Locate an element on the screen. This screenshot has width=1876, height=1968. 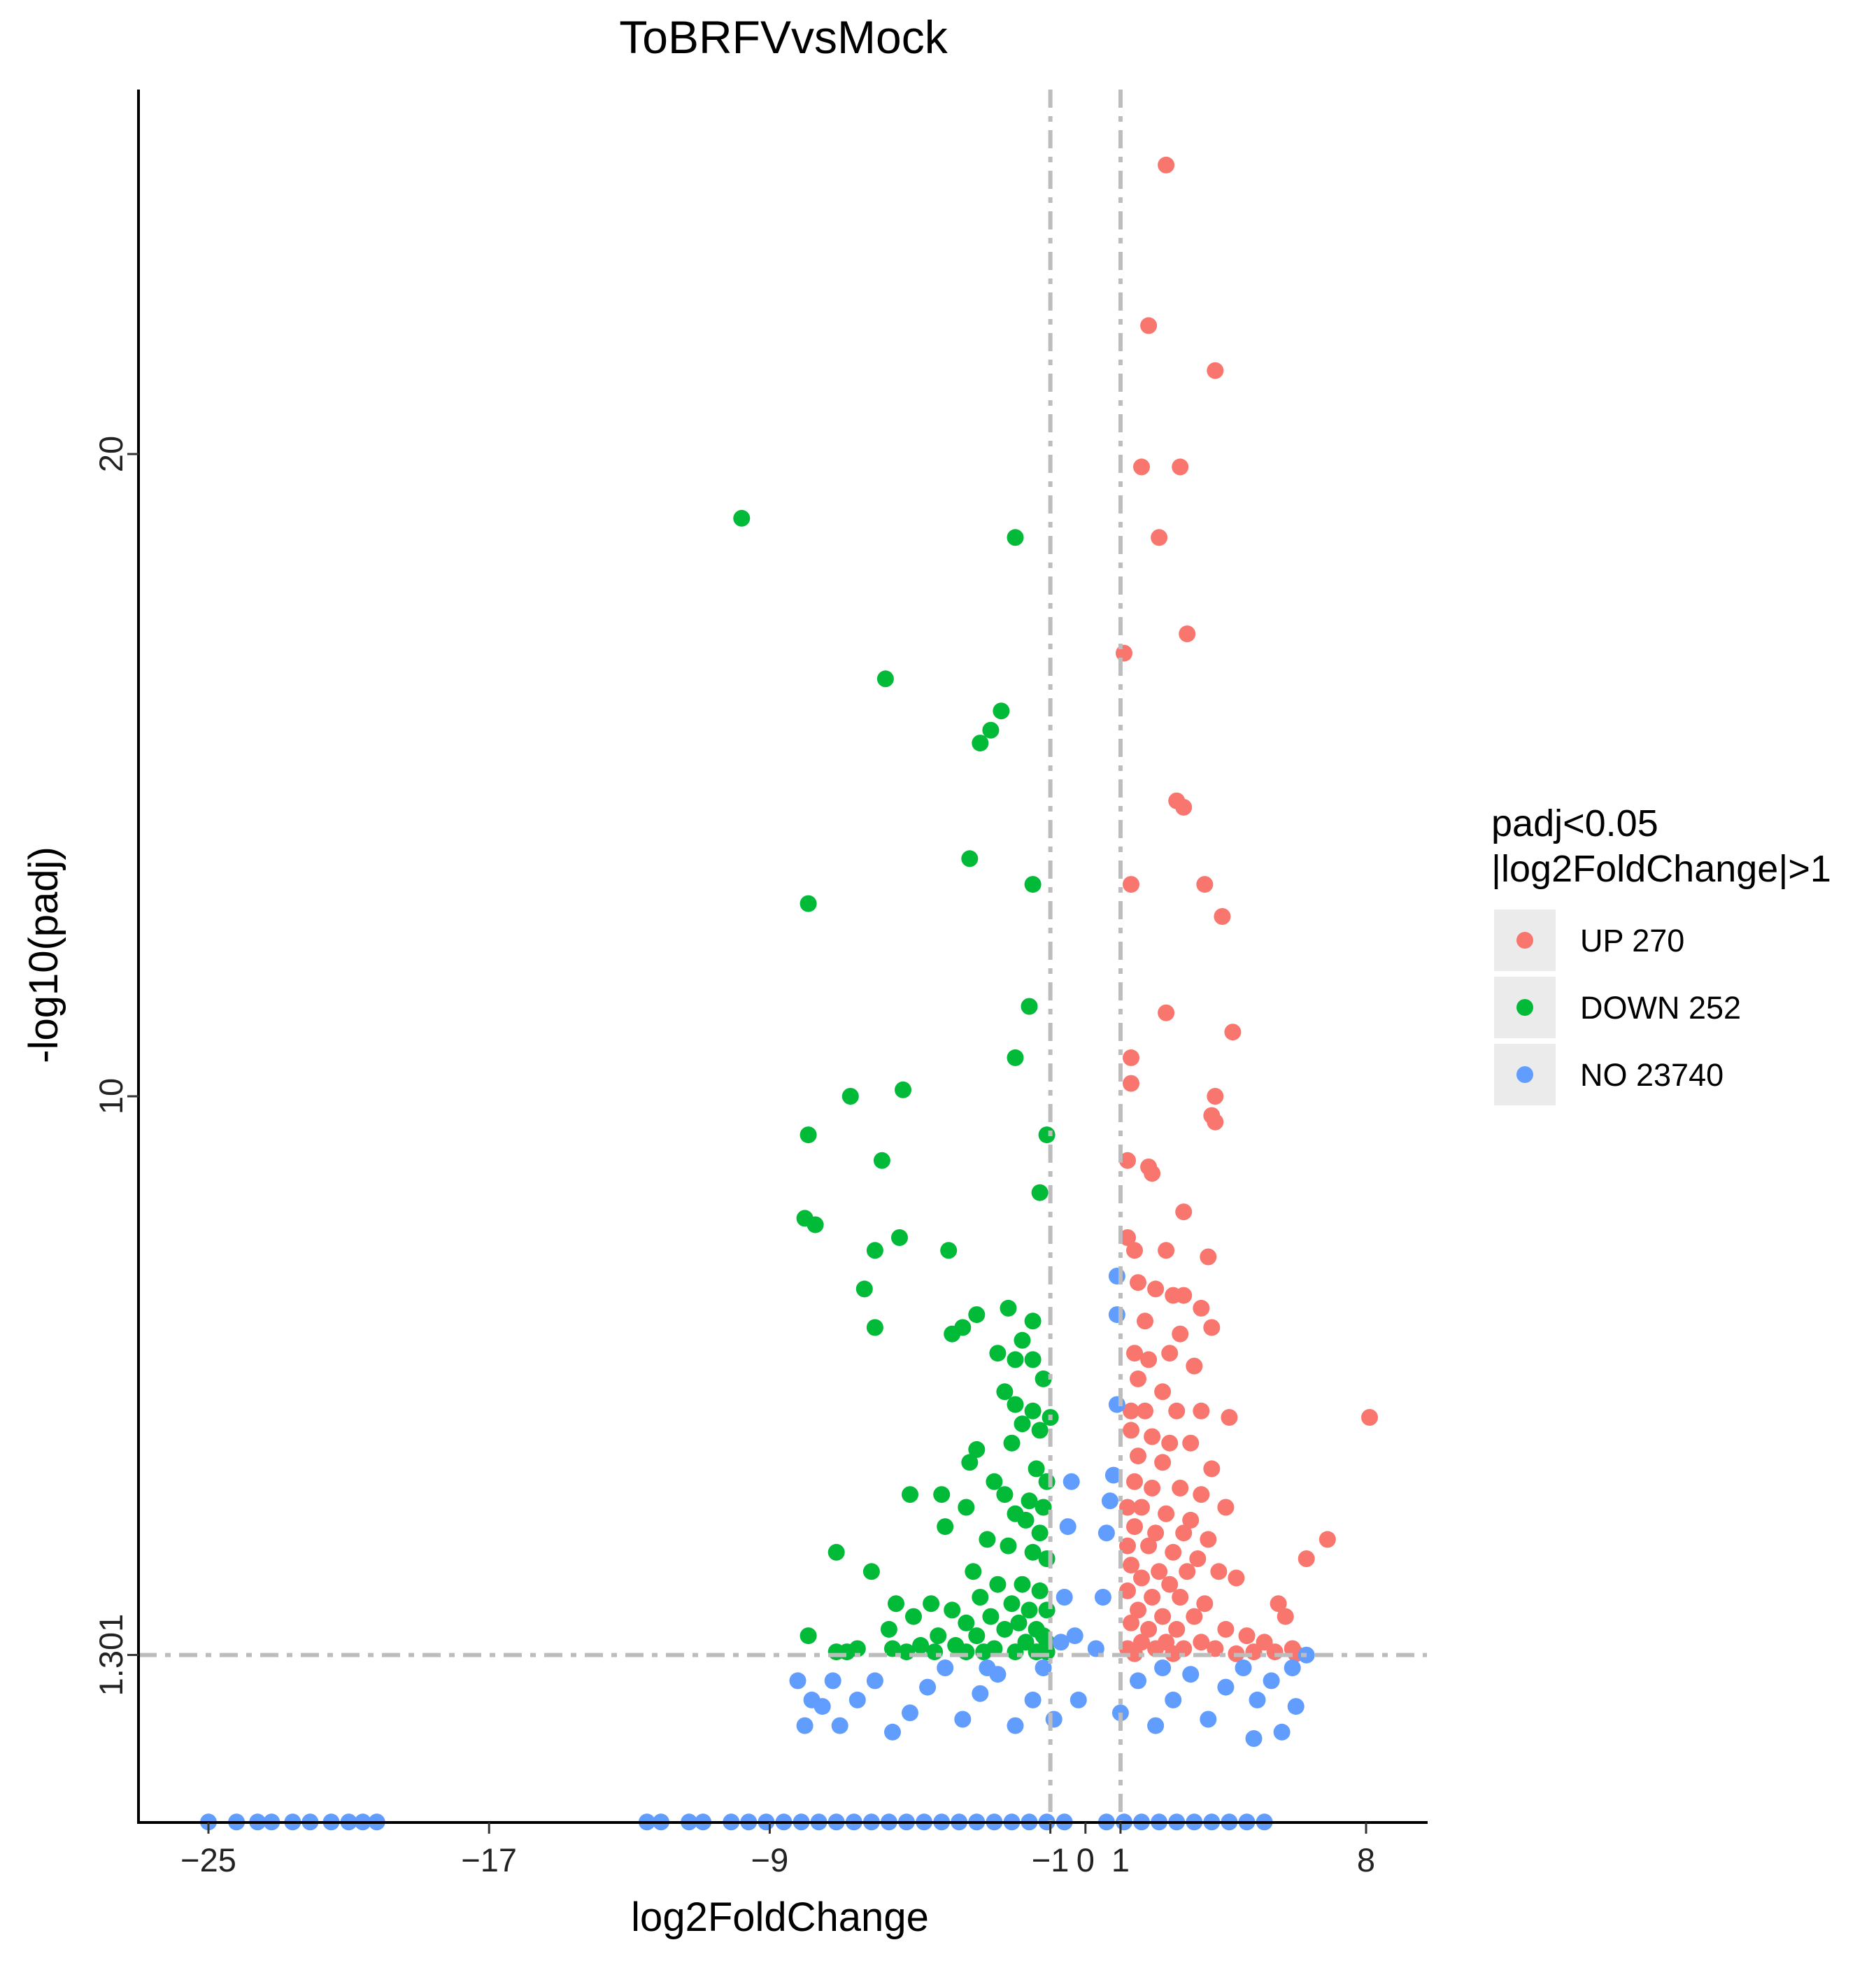
legend-swatch-down is located at coordinates (1524, 1008).